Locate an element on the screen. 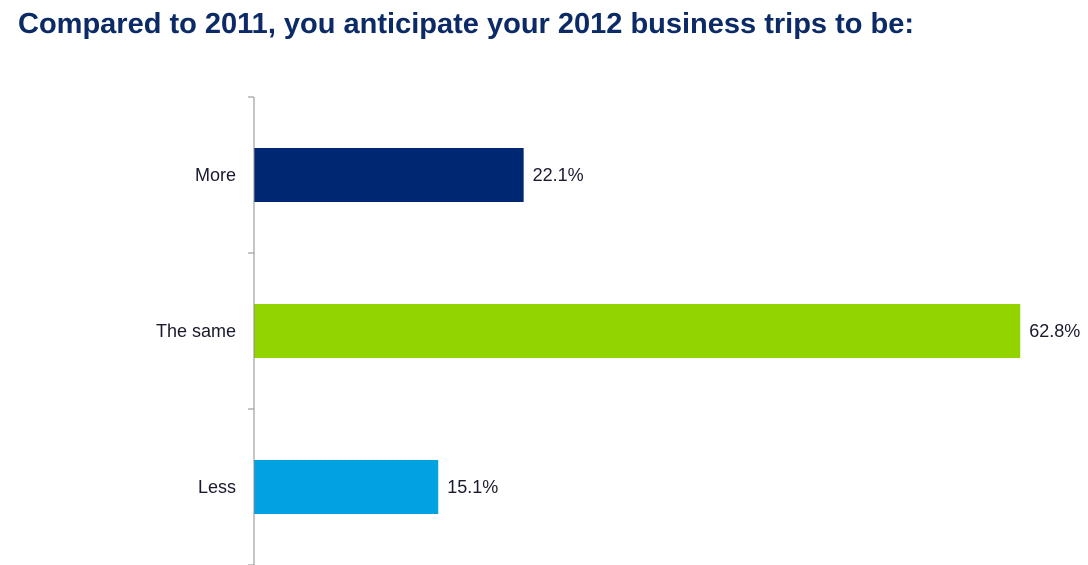 This screenshot has height=565, width=1088. category-label: Less is located at coordinates (217, 487).